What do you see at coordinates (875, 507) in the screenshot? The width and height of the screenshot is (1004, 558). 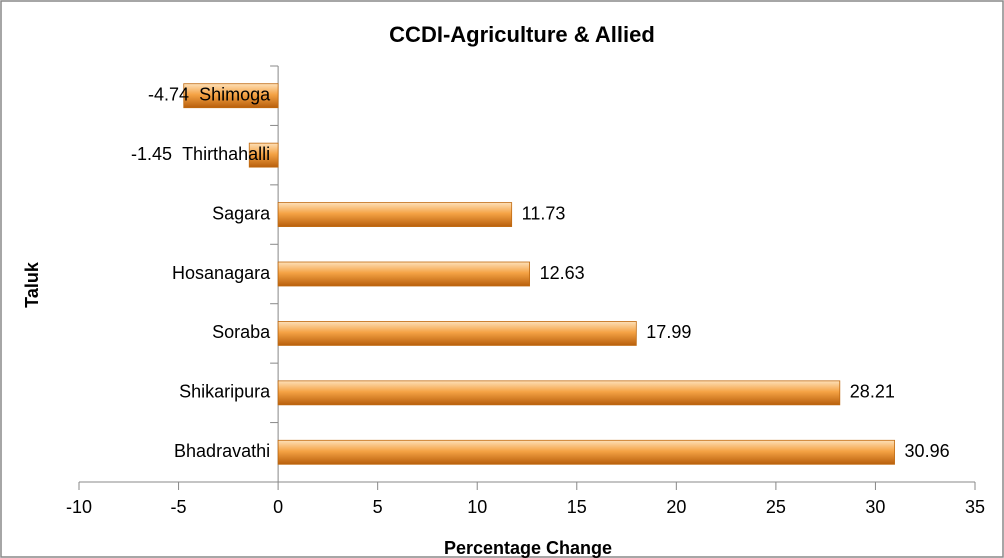 I see `x-tick-label: 30` at bounding box center [875, 507].